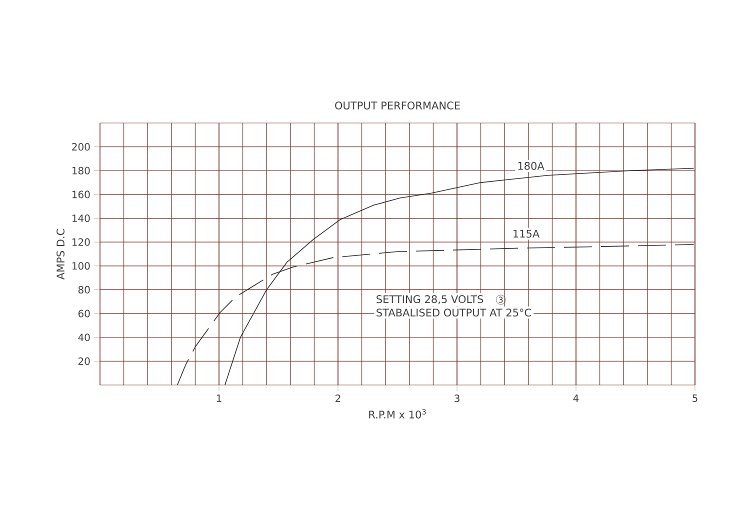 The width and height of the screenshot is (750, 531). I want to click on annotation: SETTING 28,5 VOLTS, so click(430, 299).